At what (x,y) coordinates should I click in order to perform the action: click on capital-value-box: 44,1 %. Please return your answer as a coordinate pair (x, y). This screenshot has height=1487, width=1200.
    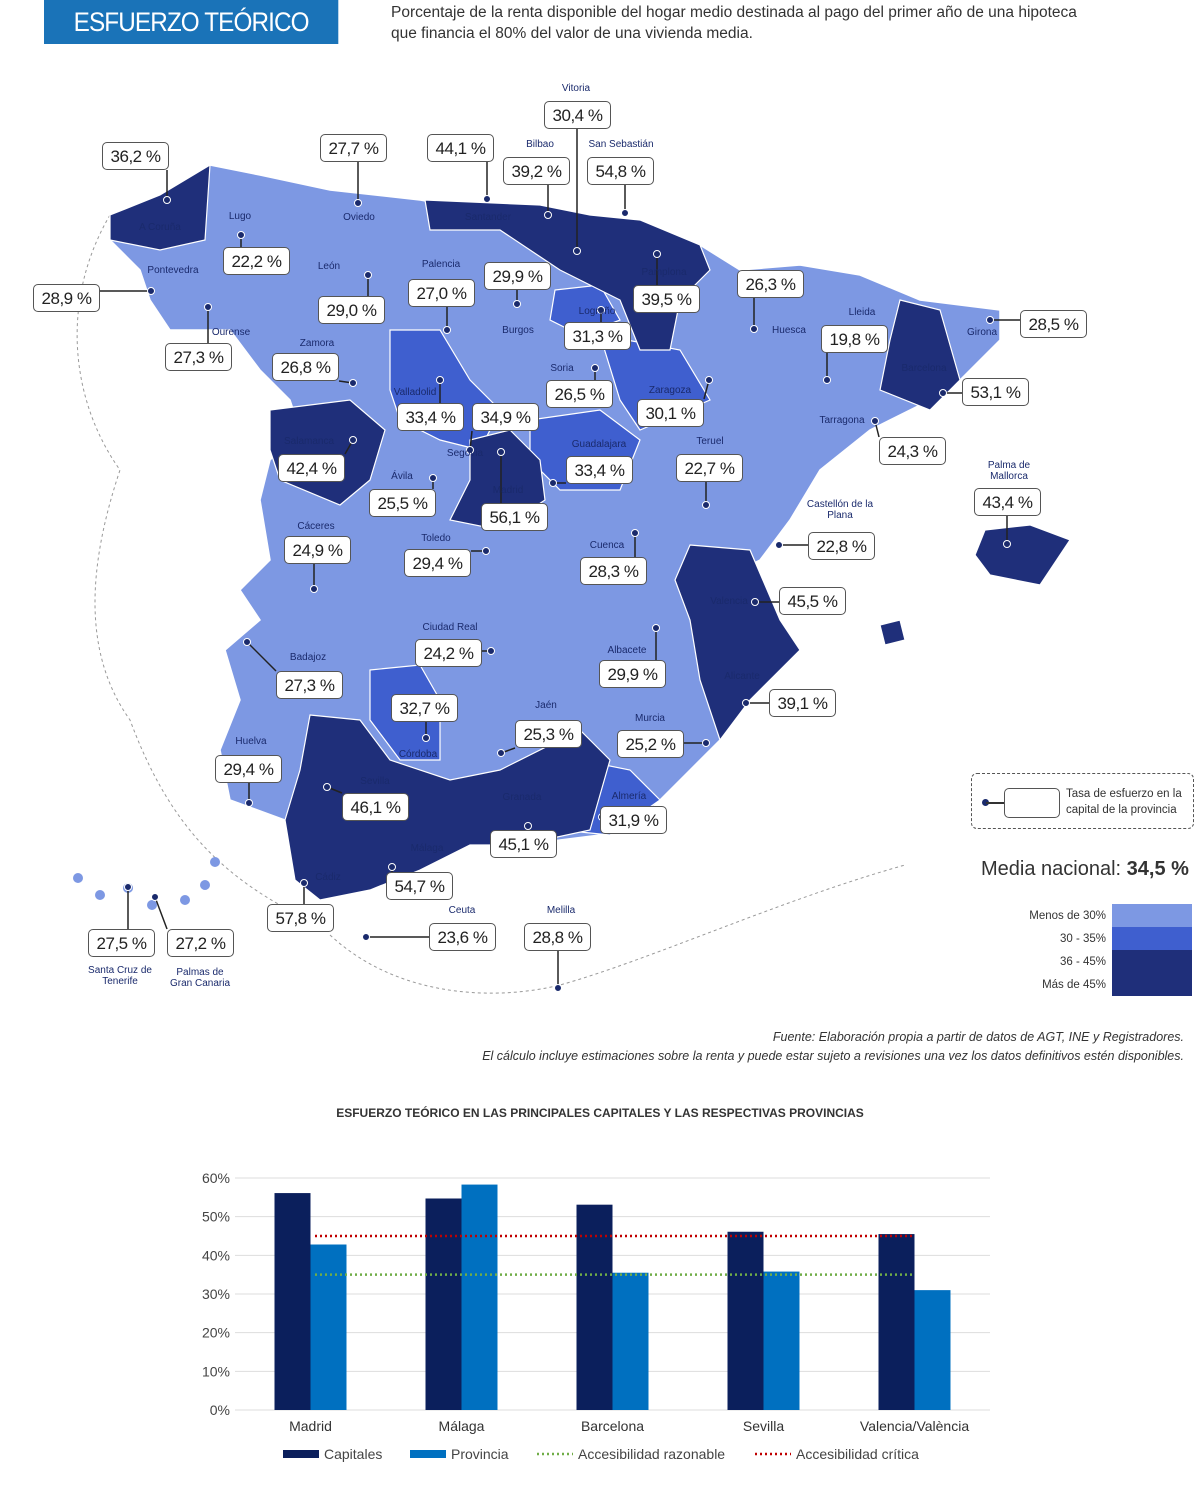
    Looking at the image, I should click on (460, 148).